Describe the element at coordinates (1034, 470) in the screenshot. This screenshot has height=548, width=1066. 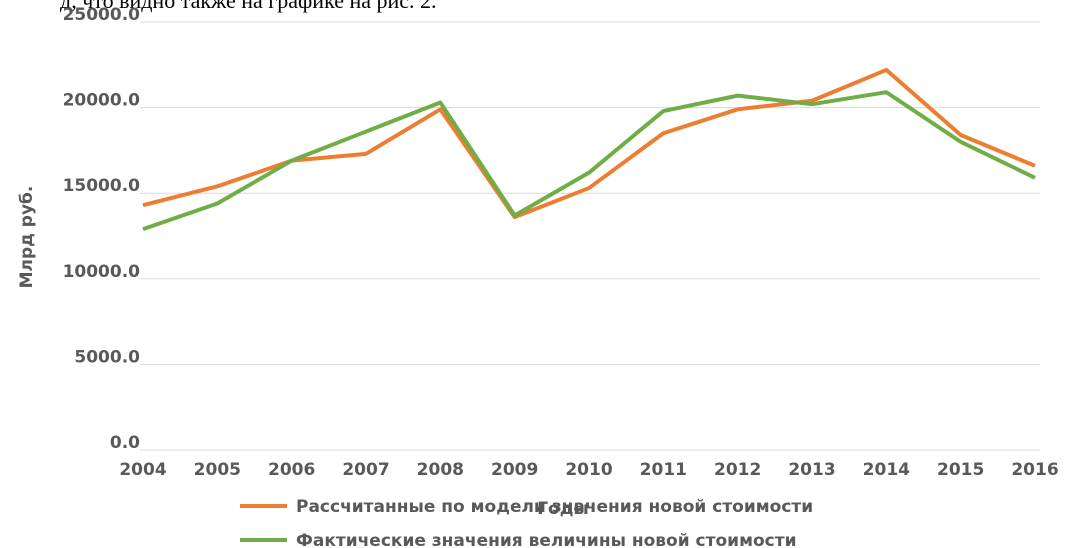
I see `x-tick-label: 2016` at that location.